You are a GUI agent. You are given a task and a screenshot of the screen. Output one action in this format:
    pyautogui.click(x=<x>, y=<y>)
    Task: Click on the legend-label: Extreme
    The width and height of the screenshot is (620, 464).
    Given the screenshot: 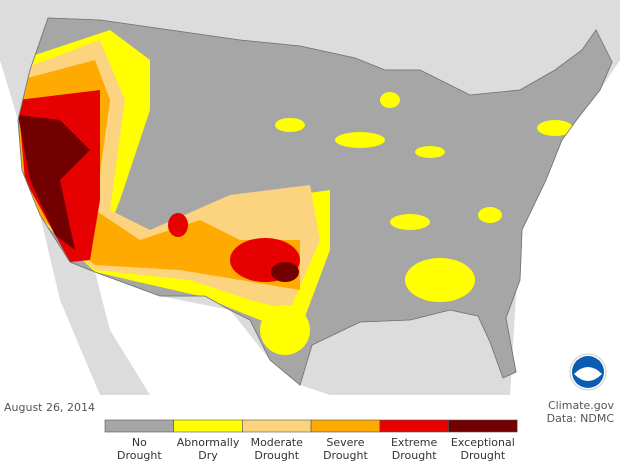 What is the action you would take?
    pyautogui.click(x=414, y=442)
    